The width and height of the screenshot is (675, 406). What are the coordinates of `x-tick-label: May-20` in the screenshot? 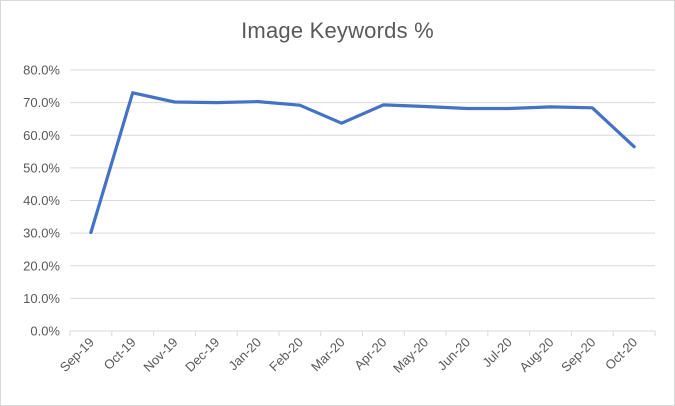 It's located at (410, 355).